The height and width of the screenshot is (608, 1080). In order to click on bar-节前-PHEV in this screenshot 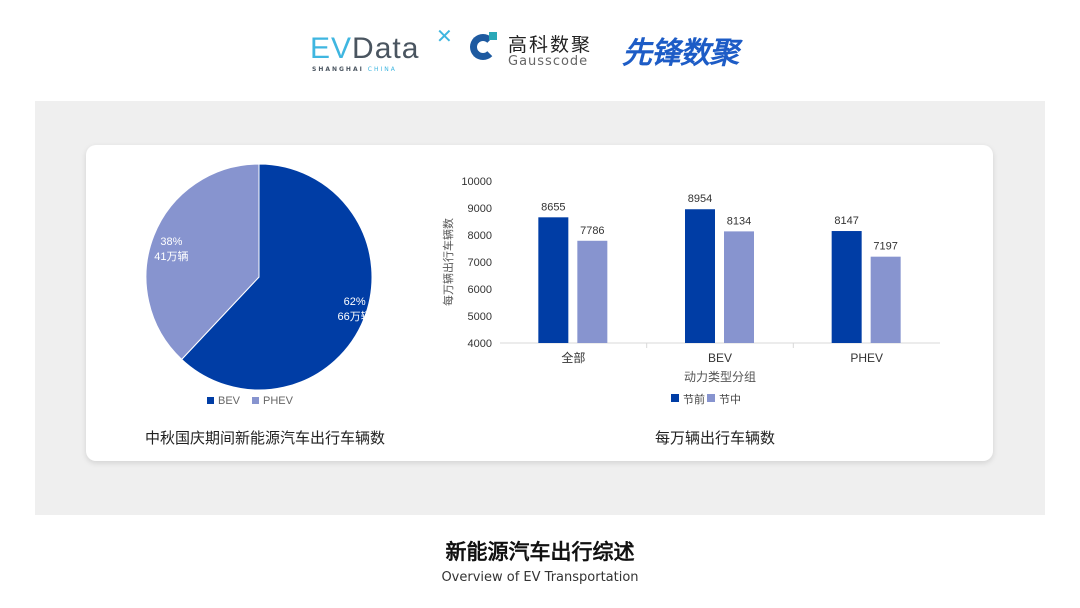, I will do `click(846, 287)`.